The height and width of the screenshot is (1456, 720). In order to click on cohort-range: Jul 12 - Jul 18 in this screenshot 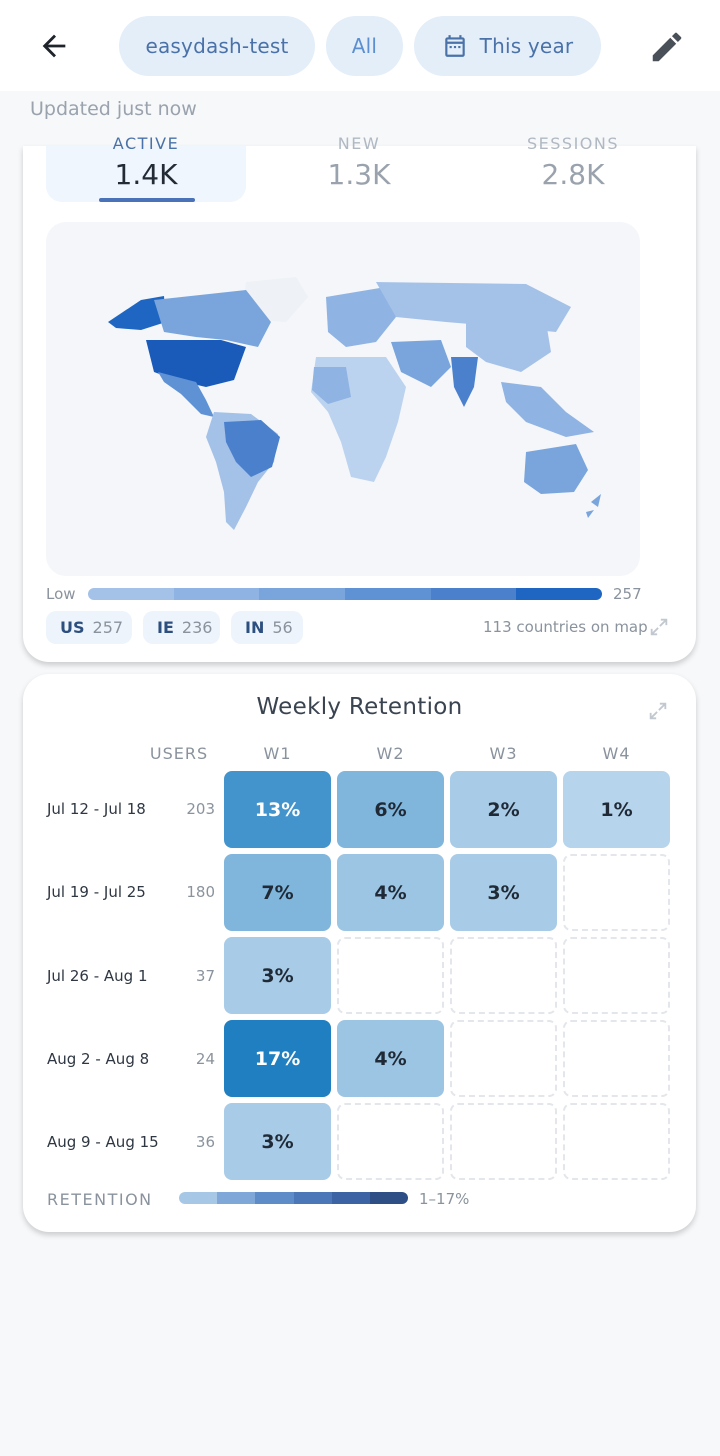, I will do `click(96, 809)`.